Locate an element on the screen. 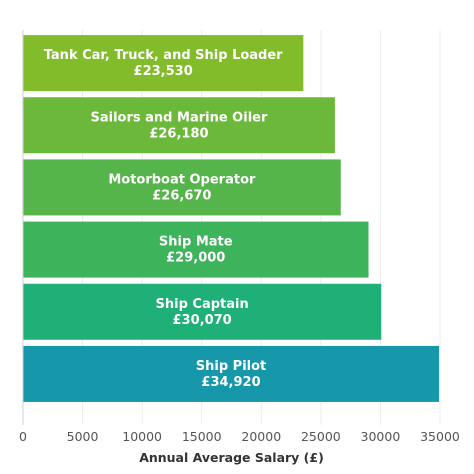 The height and width of the screenshot is (474, 474). x-tick-label: 0 is located at coordinates (23, 436).